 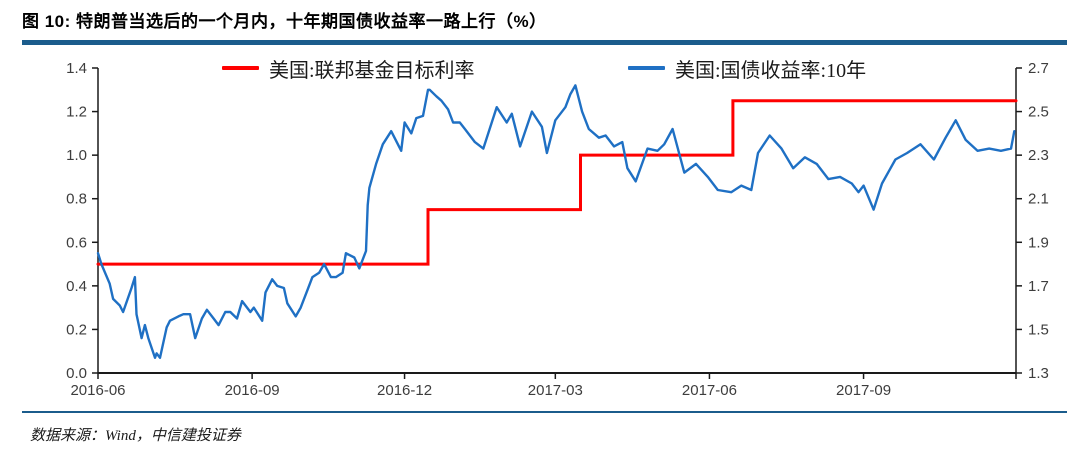 I want to click on blue-line-swatch-icon, so click(x=646, y=68).